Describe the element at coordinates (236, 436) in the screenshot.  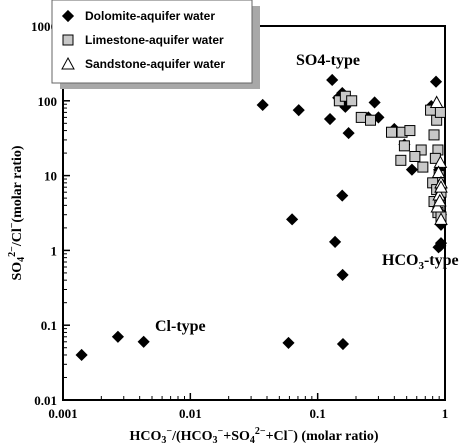
I see `x-title-part: +SO` at that location.